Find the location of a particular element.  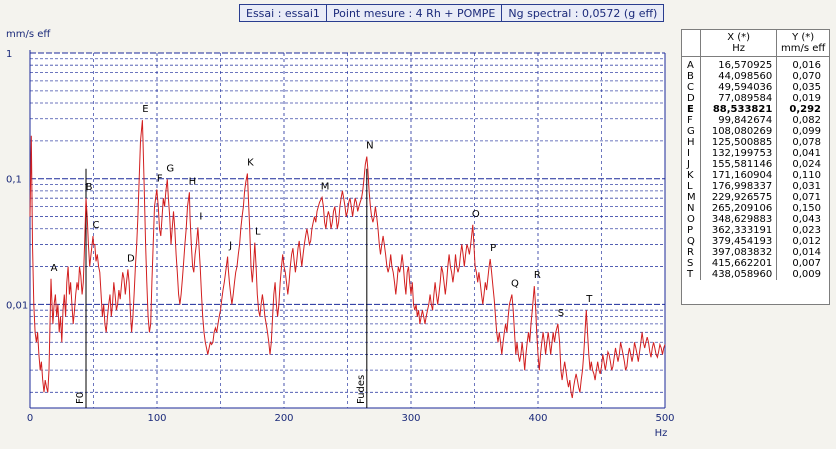

row-label: B is located at coordinates (691, 76).